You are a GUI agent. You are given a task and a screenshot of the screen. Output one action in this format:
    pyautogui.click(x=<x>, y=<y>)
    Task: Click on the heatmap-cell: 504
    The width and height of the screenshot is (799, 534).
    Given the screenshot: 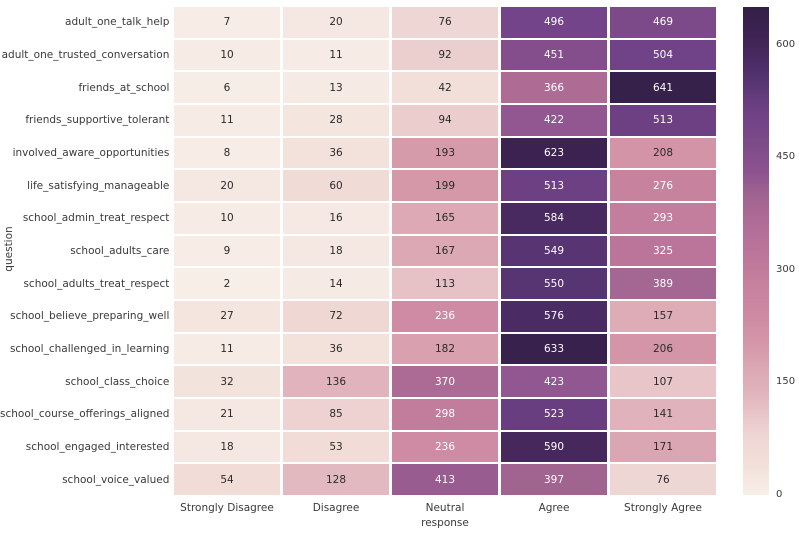 What is the action you would take?
    pyautogui.click(x=663, y=55)
    